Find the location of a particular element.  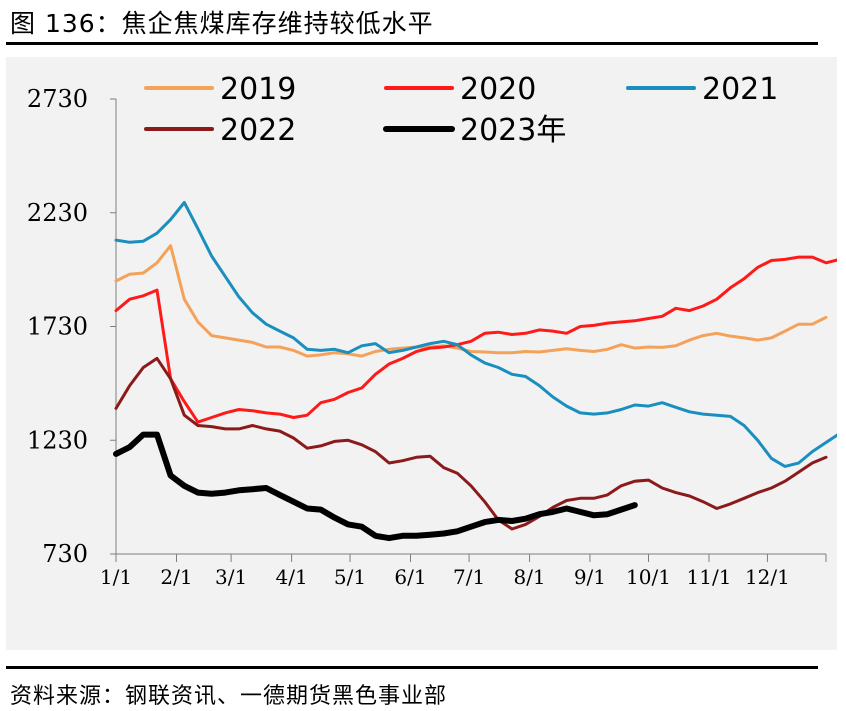

x-tick-label: 12/1 is located at coordinates (767, 577).